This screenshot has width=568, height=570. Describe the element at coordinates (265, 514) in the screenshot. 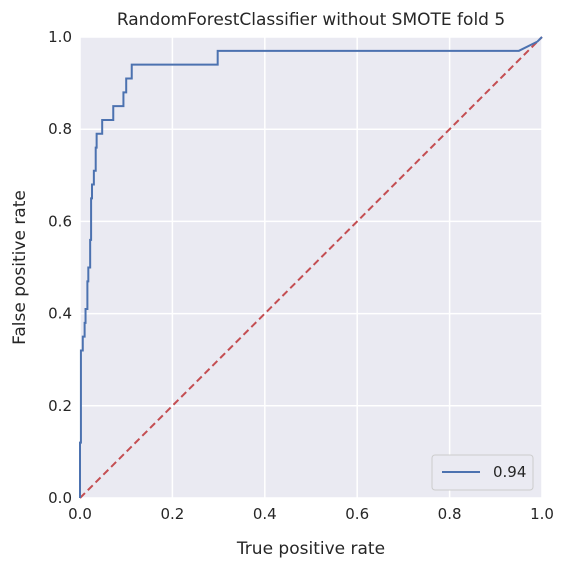

I see `x-tick-label: 0.4` at that location.